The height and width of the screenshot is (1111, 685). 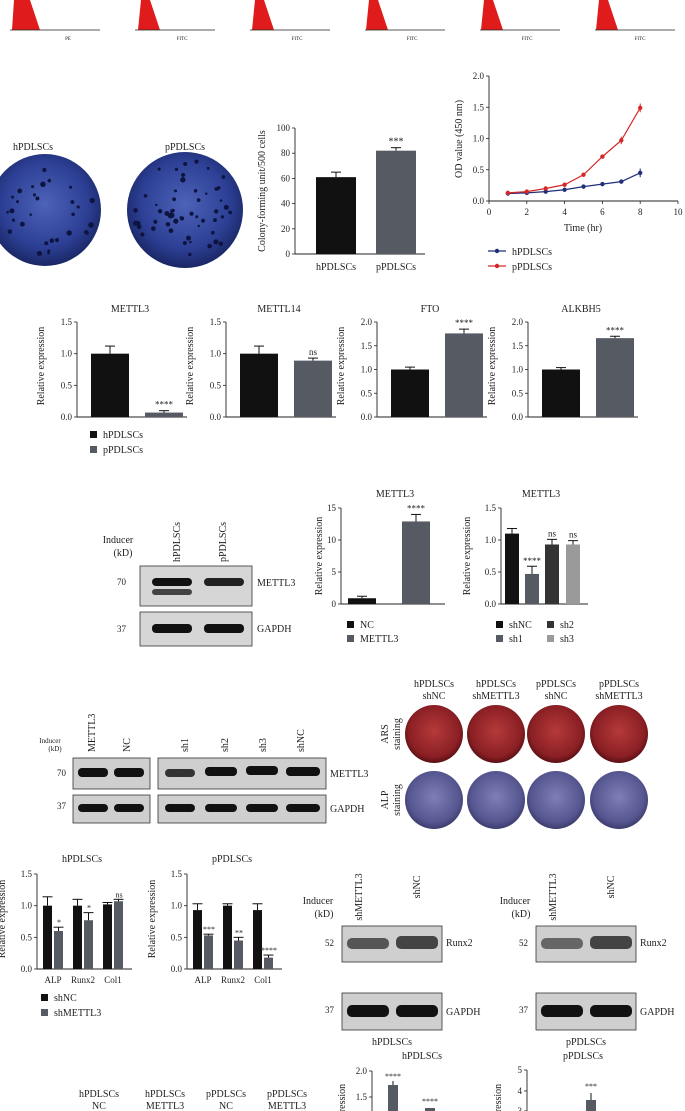 What do you see at coordinates (553, 896) in the screenshot?
I see `wb3-lane: shMETTL3` at bounding box center [553, 896].